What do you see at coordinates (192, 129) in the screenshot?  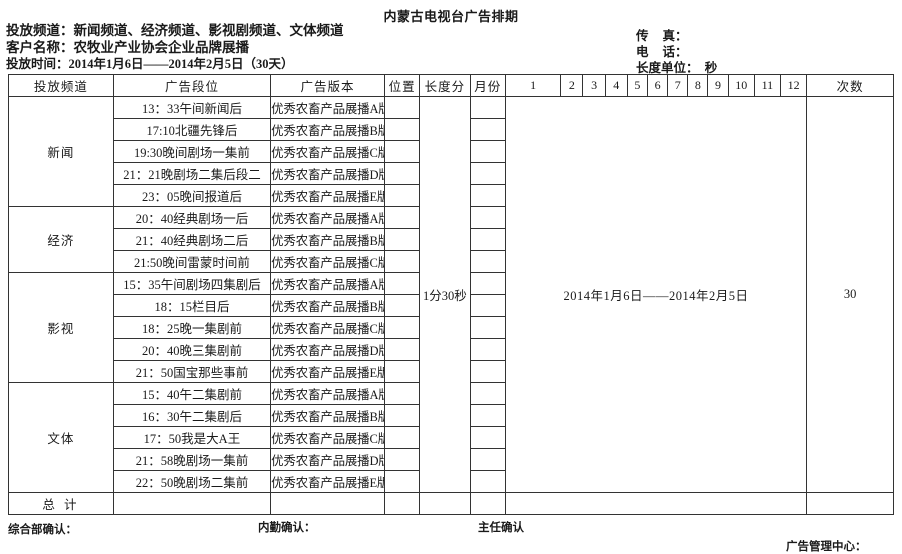 I see `slot-cell: 17:10北疆先锋后` at bounding box center [192, 129].